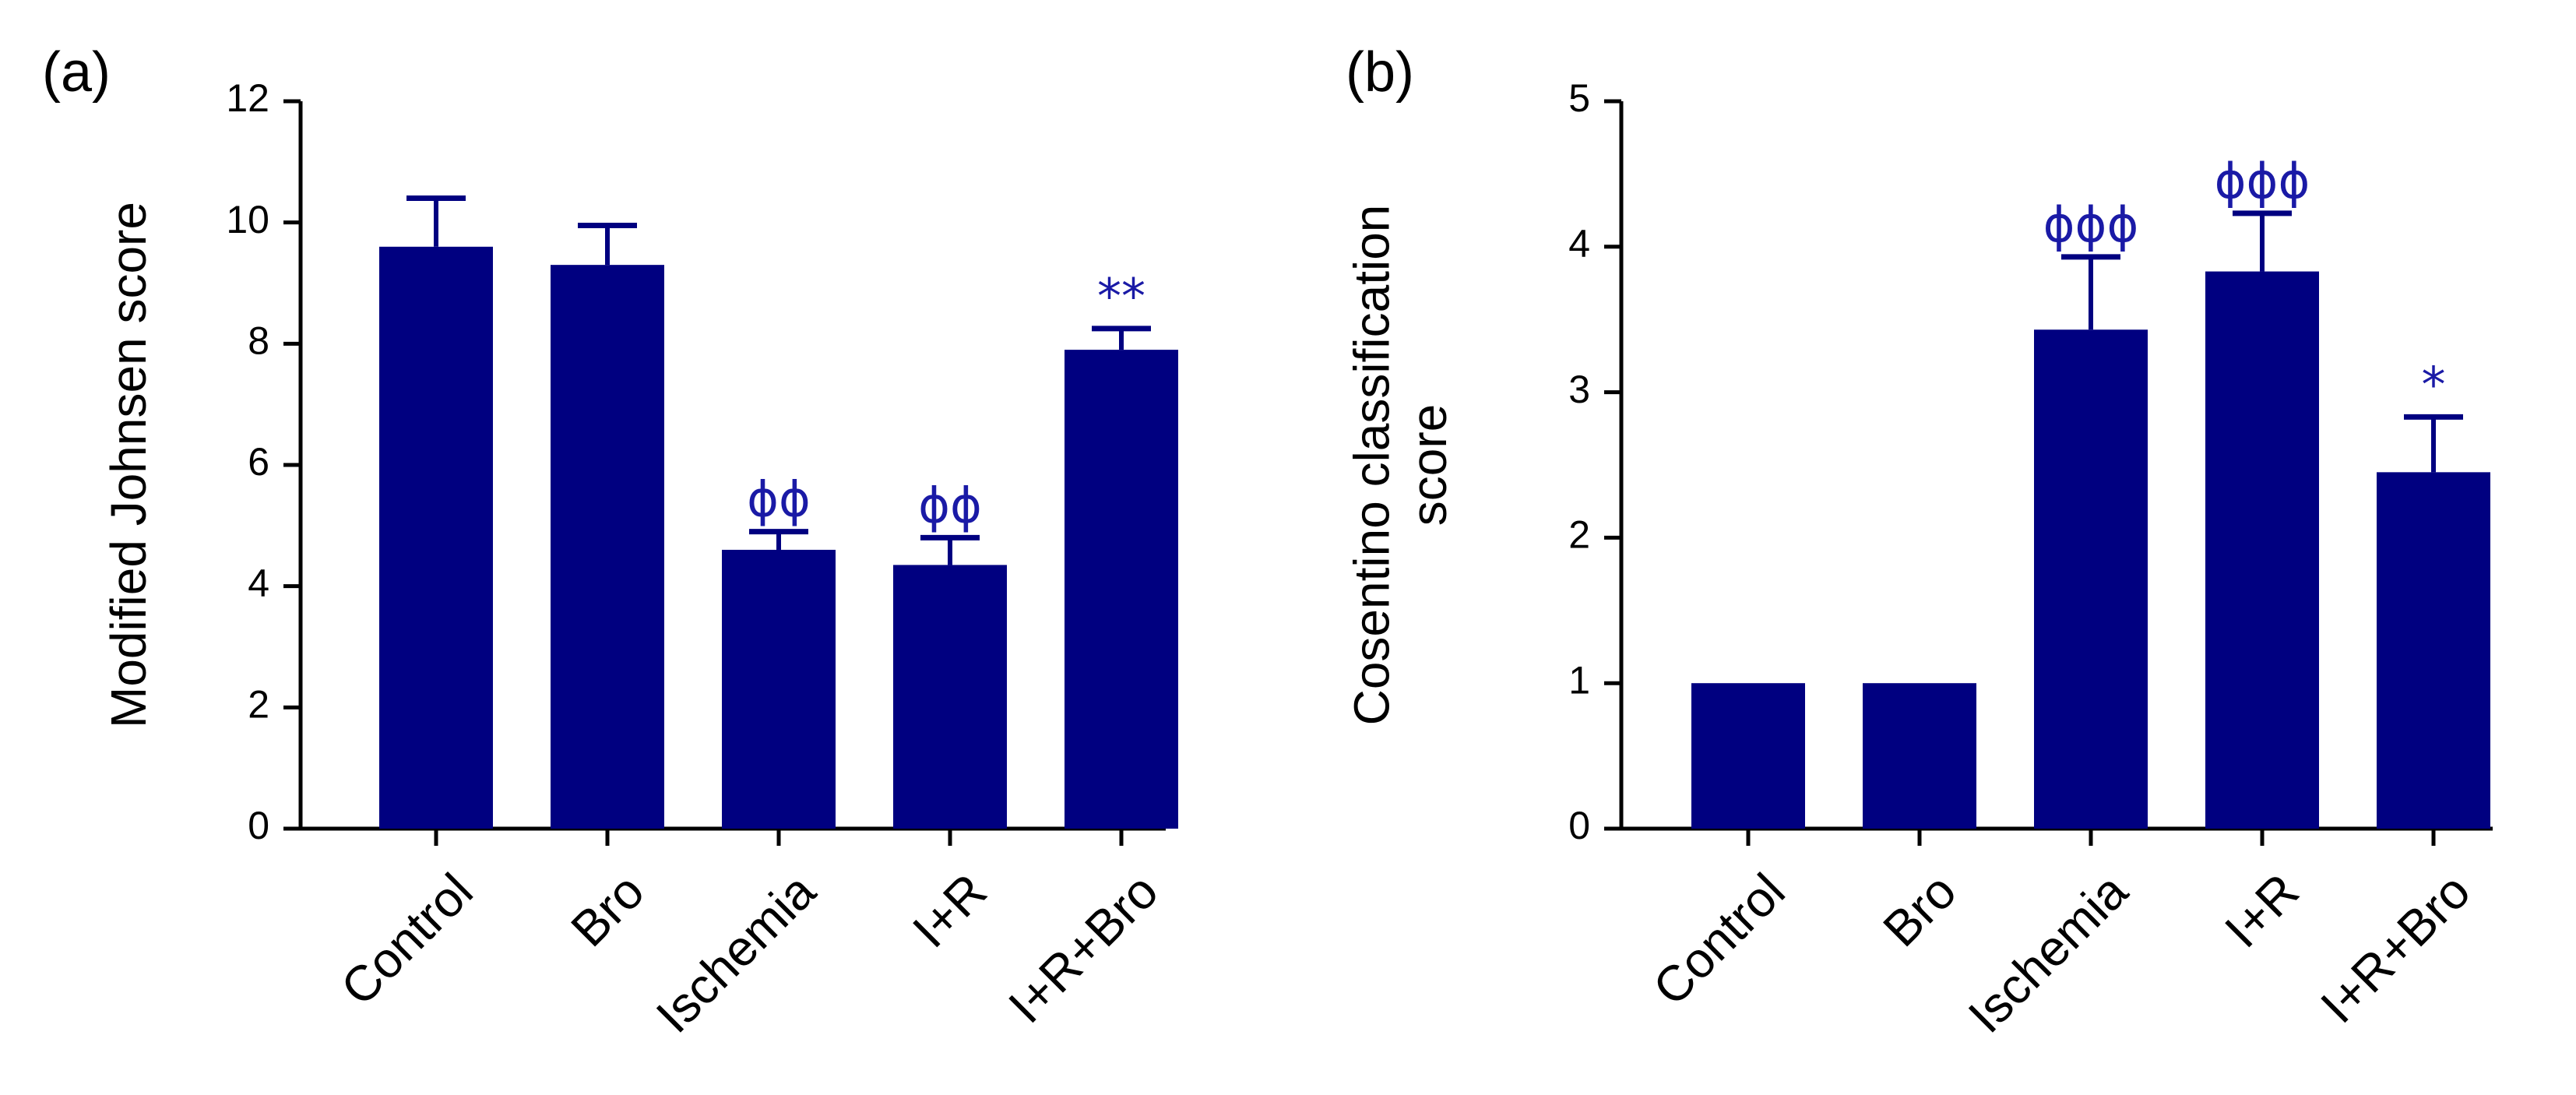 The width and height of the screenshot is (2576, 1095). What do you see at coordinates (1121, 296) in the screenshot?
I see `significance-annotation: **` at bounding box center [1121, 296].